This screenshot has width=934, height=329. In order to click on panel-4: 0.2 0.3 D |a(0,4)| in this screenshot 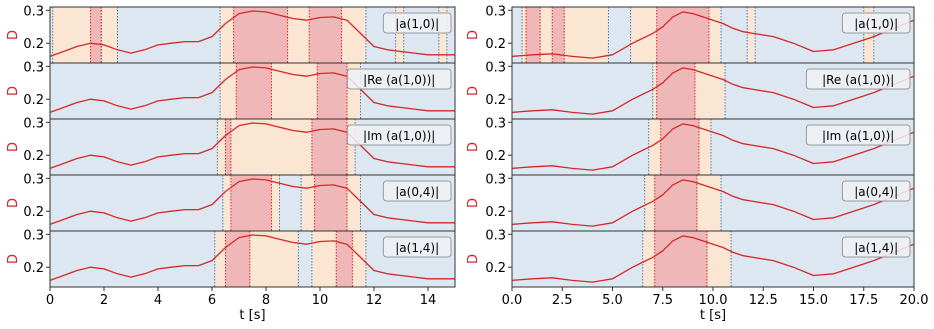, I will do `click(231, 202)`.